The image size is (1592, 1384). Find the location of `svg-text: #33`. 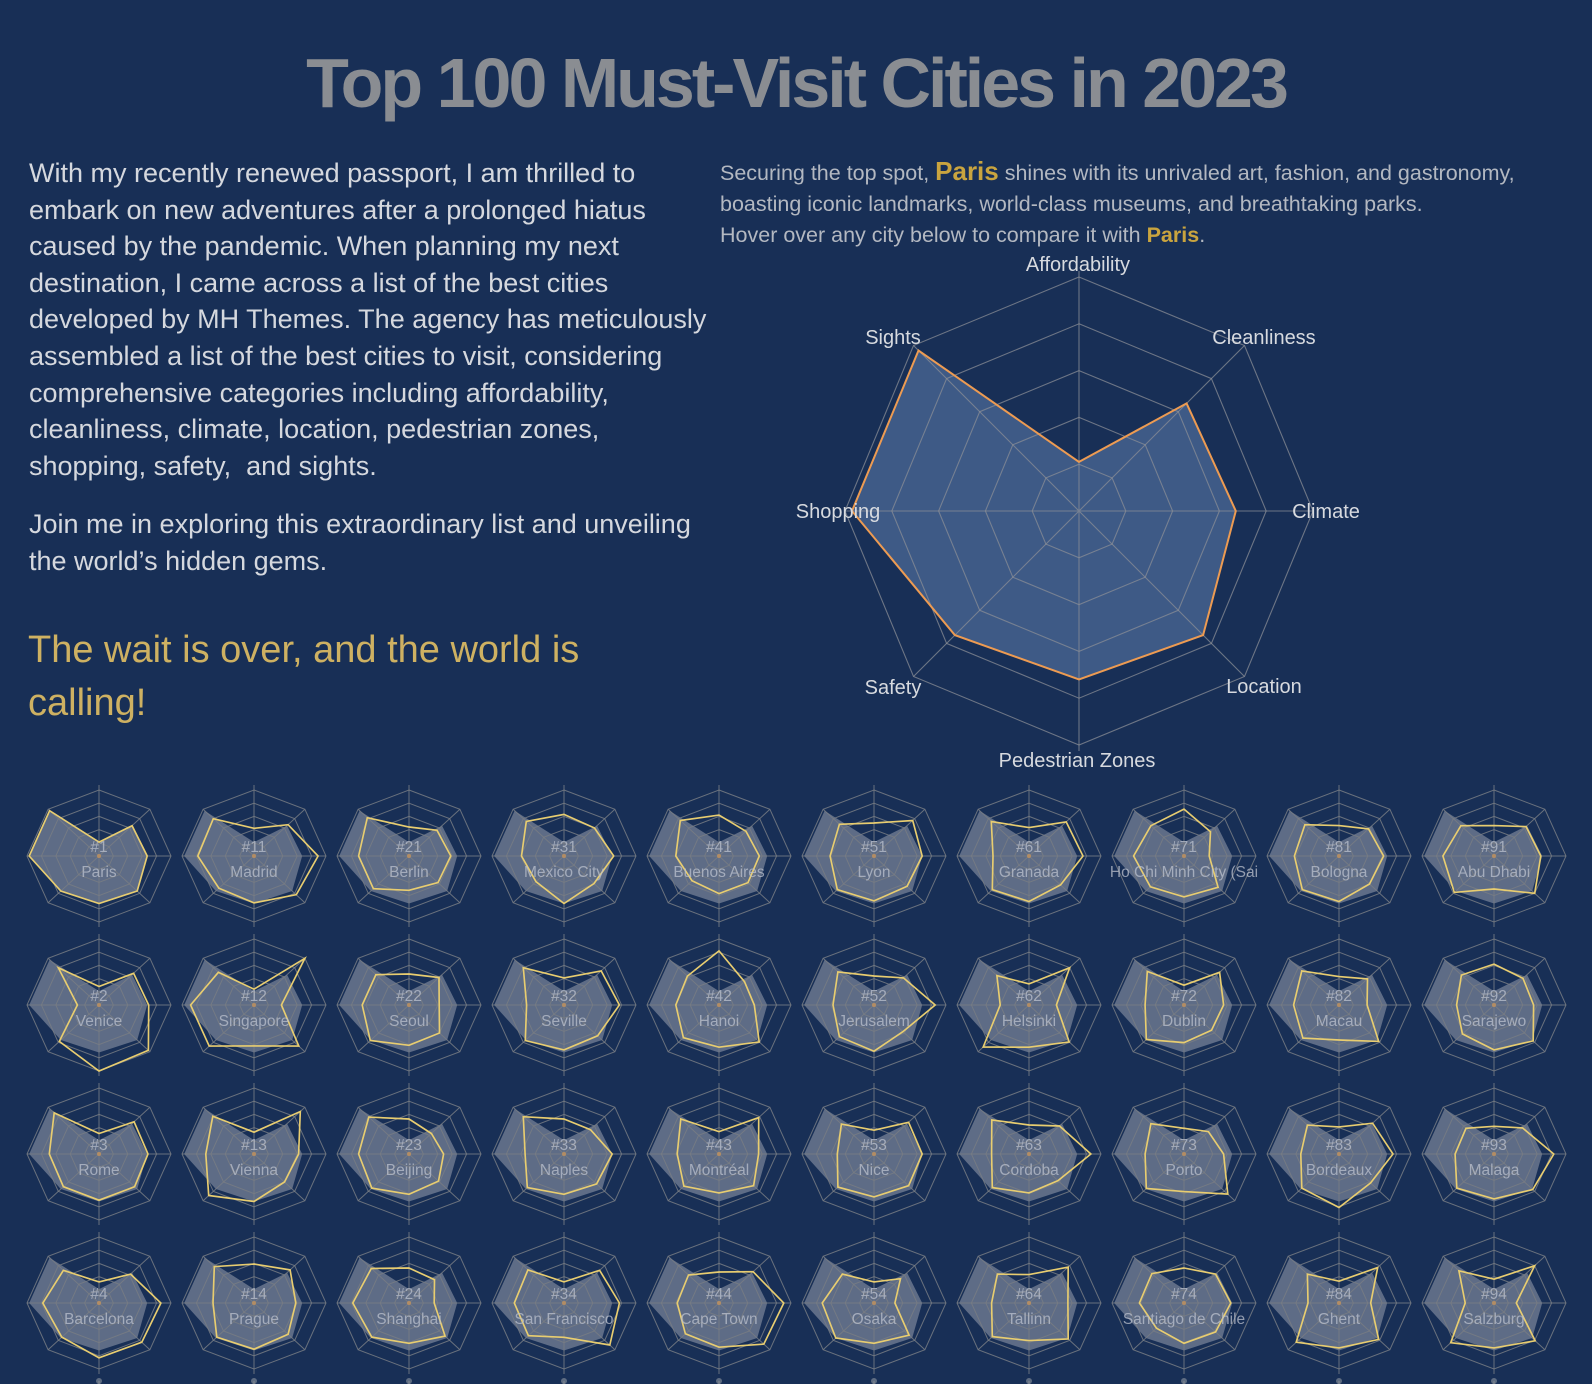

svg-text: #33 is located at coordinates (564, 1145).